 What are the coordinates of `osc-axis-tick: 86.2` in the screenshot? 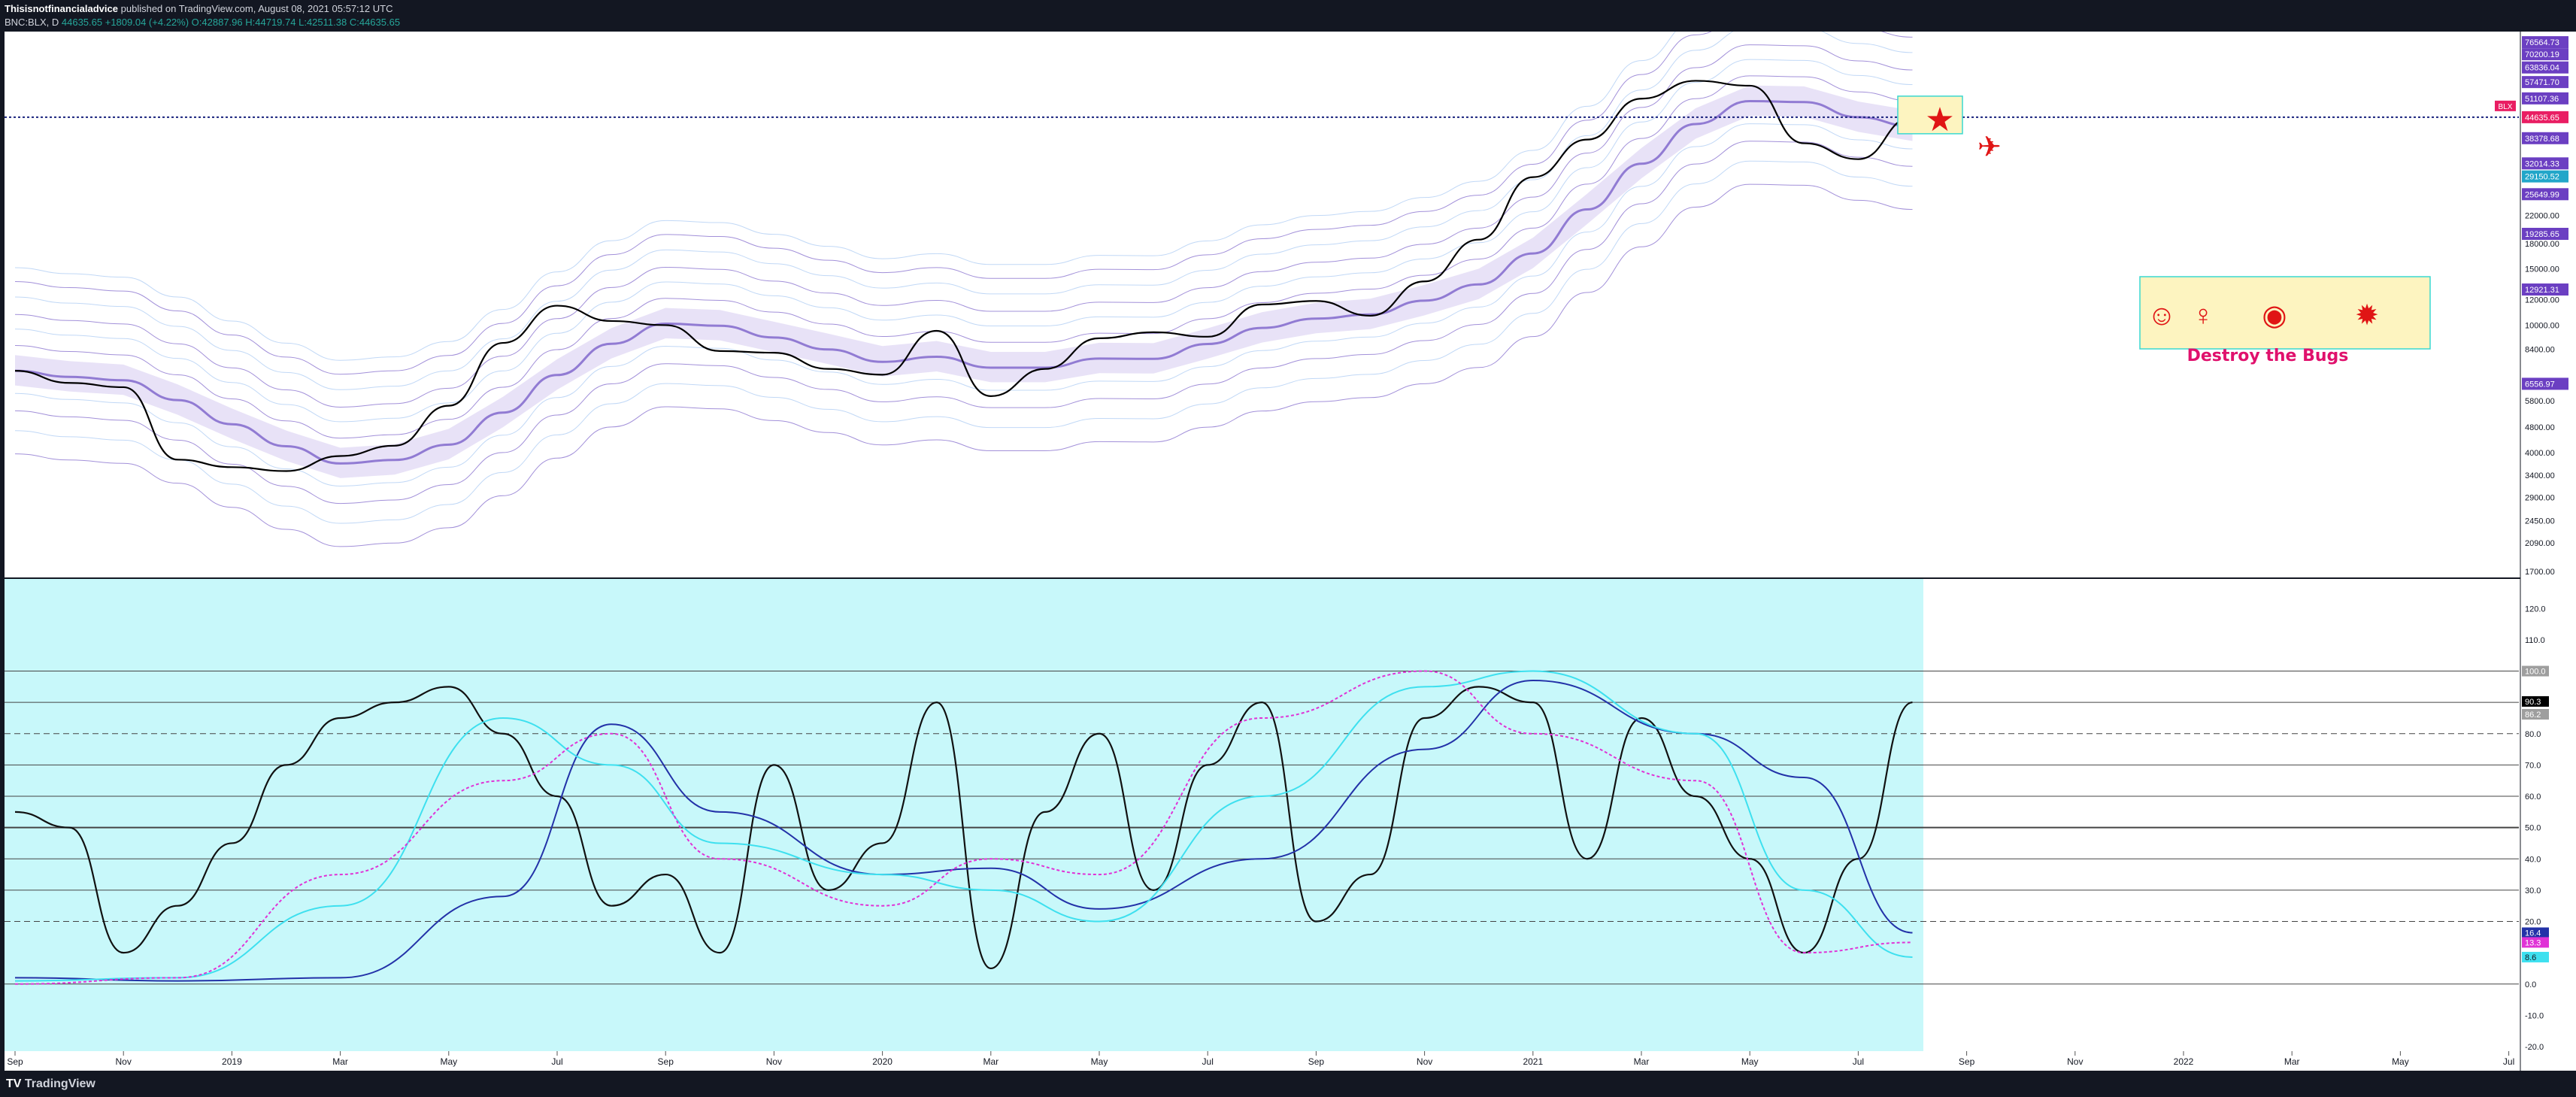 It's located at (2533, 715).